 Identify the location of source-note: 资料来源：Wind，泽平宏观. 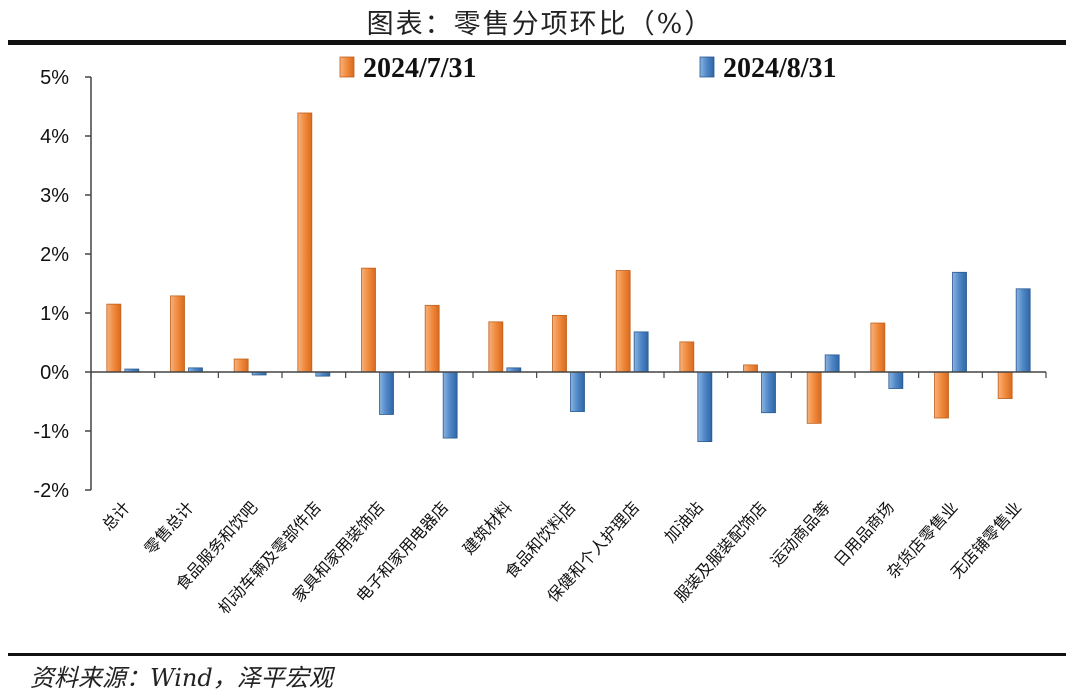
(181, 678).